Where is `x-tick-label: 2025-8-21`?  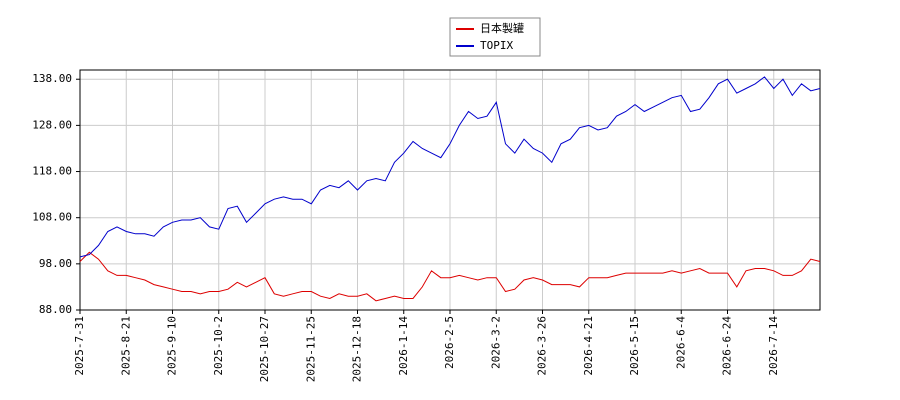
x-tick-label: 2025-8-21 is located at coordinates (125, 346).